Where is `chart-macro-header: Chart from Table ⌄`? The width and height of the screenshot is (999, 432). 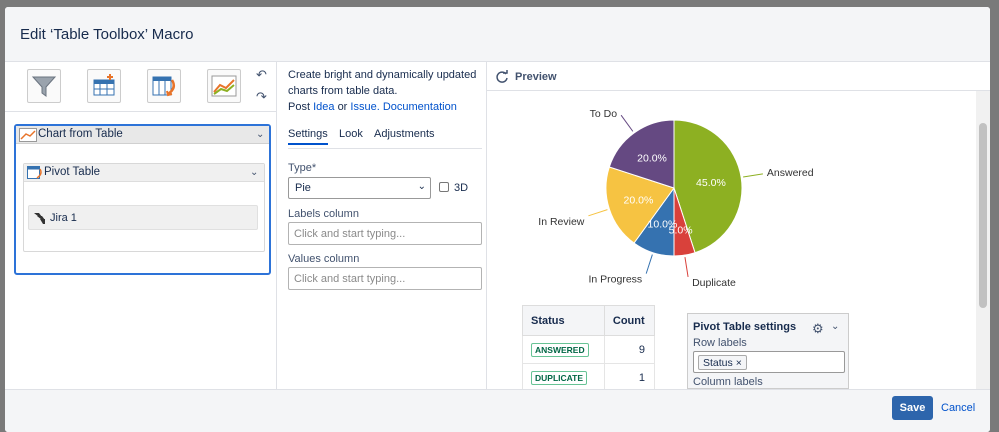
chart-macro-header: Chart from Table ⌄ is located at coordinates (142, 135).